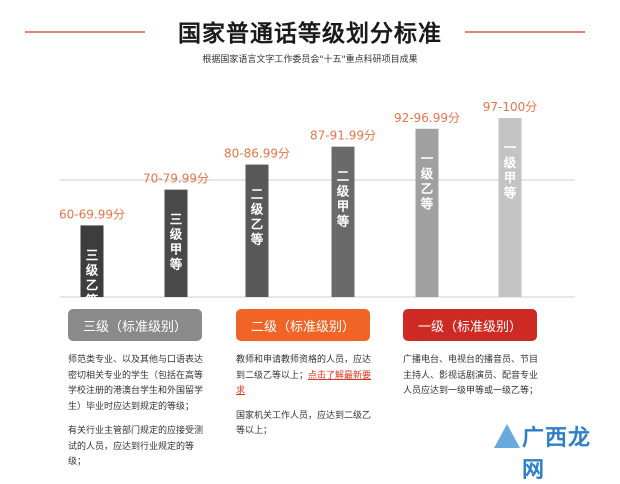 The height and width of the screenshot is (484, 620). I want to click on bar-label-2-3: 等, so click(257, 239).